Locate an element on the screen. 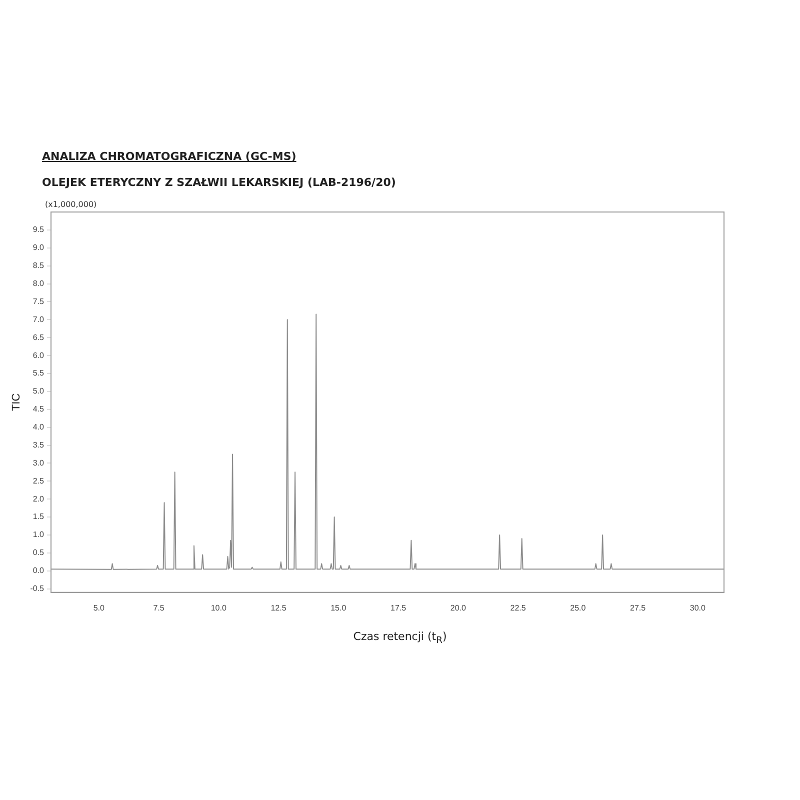  x-tick-label: 22.5 is located at coordinates (518, 607).